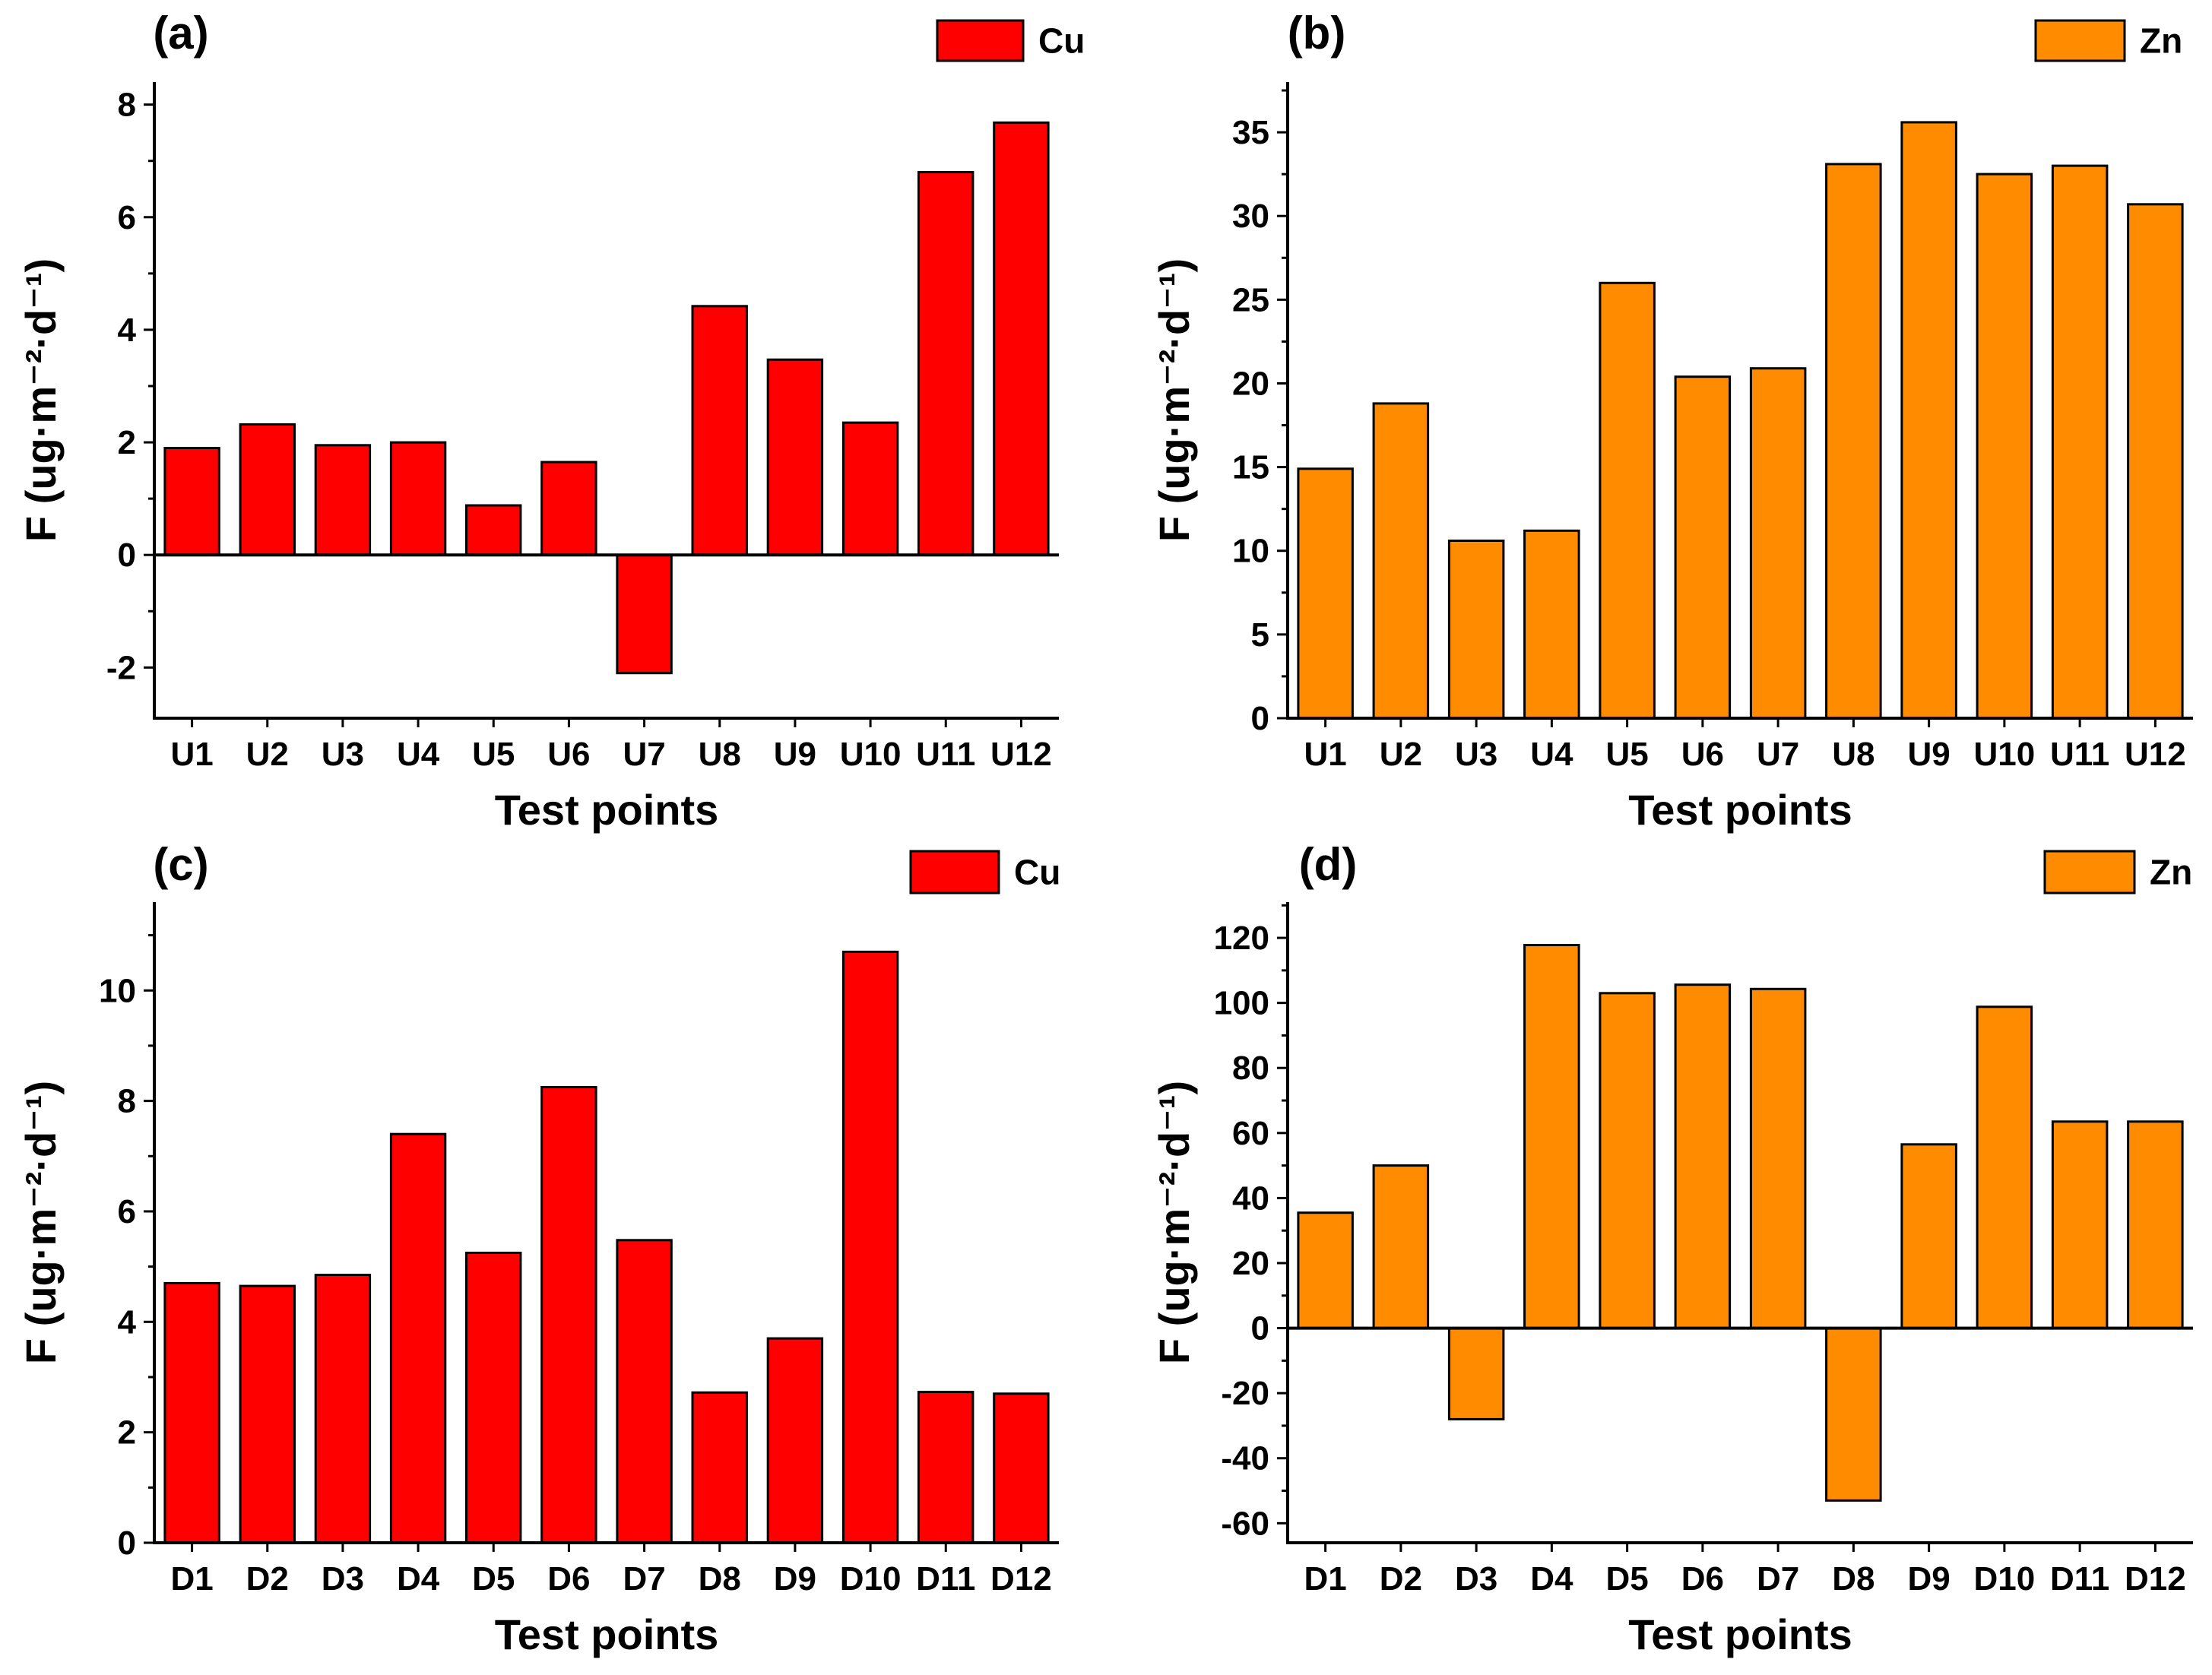  Describe the element at coordinates (1245, 1523) in the screenshot. I see `y-tick-label: -60` at that location.